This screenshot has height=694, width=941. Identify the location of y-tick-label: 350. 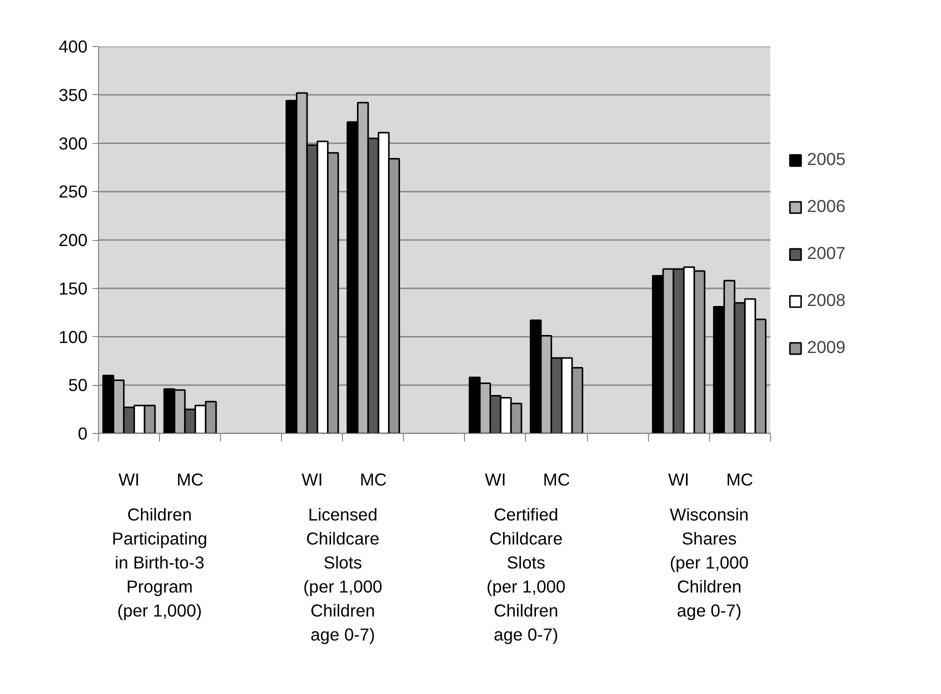
(73, 94).